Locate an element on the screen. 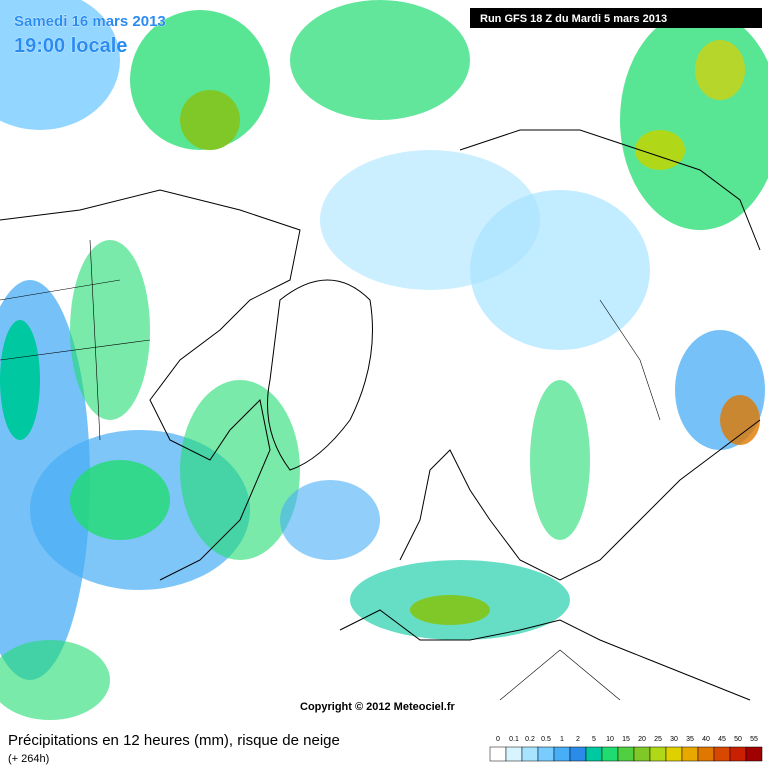  legend-label: 0 is located at coordinates (498, 739).